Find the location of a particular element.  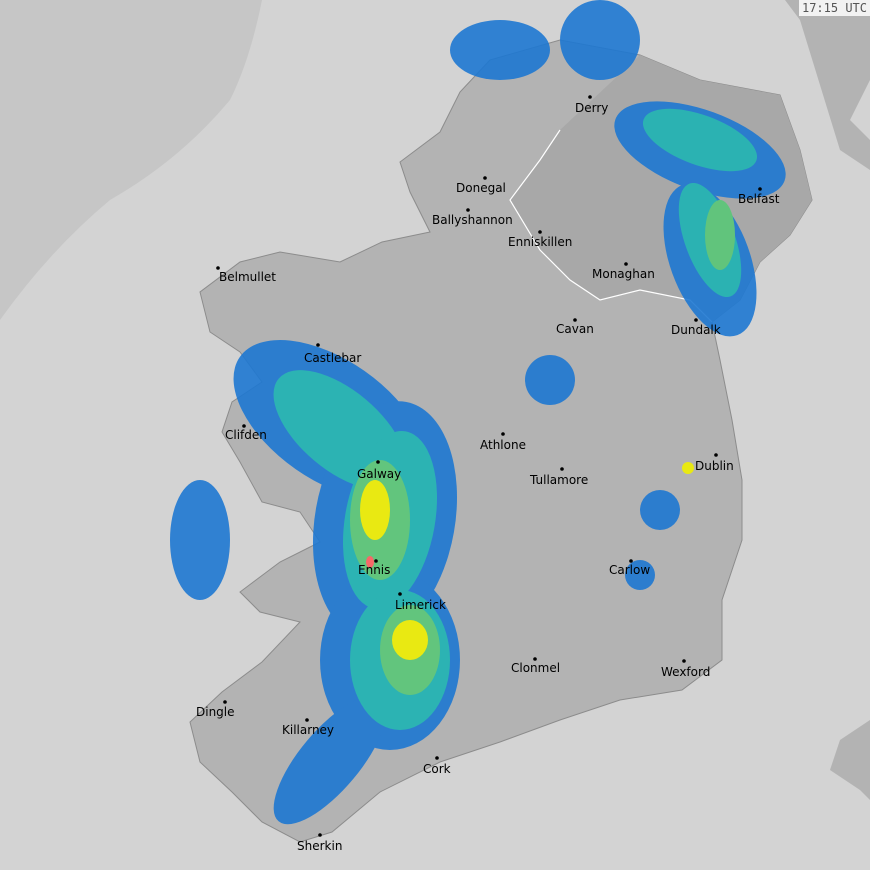

city-label: Cork is located at coordinates (437, 769).